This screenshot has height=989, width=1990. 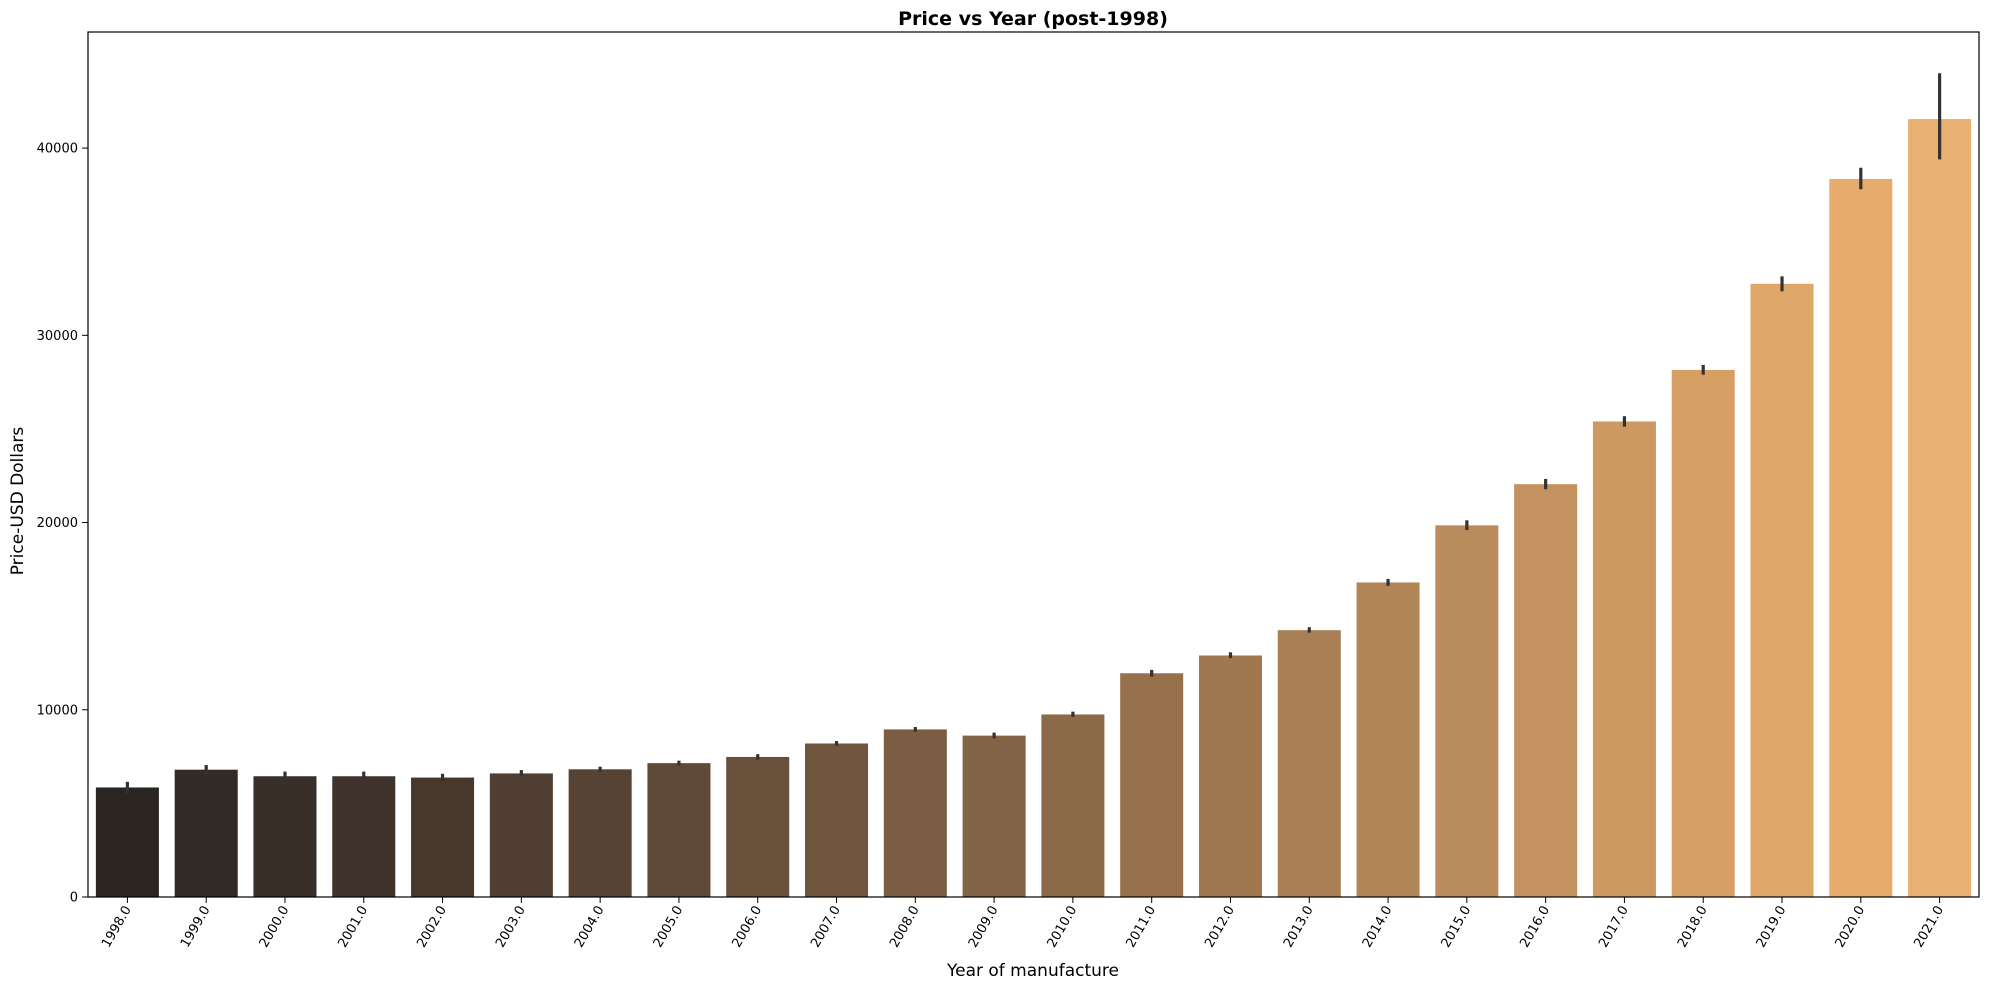 I want to click on y-axis-label: Price-USD Dollars, so click(x=18, y=501).